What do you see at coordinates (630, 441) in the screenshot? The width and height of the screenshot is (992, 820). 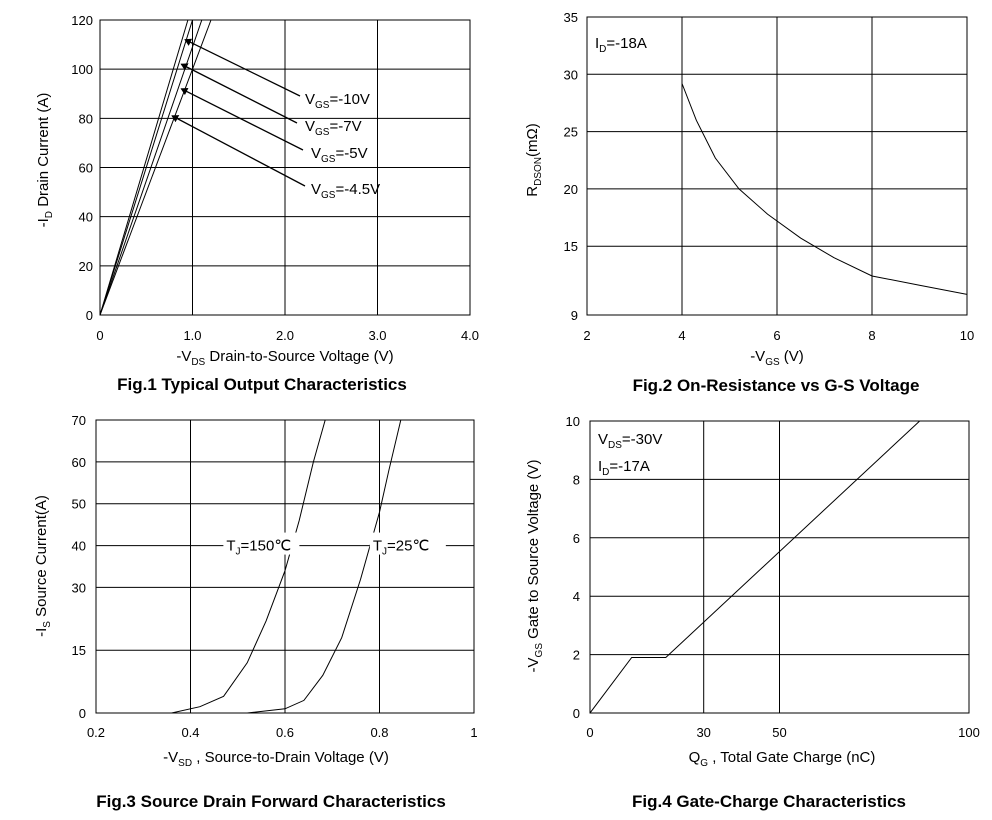 I see `fig4-condition-label: VDS=-30V` at bounding box center [630, 441].